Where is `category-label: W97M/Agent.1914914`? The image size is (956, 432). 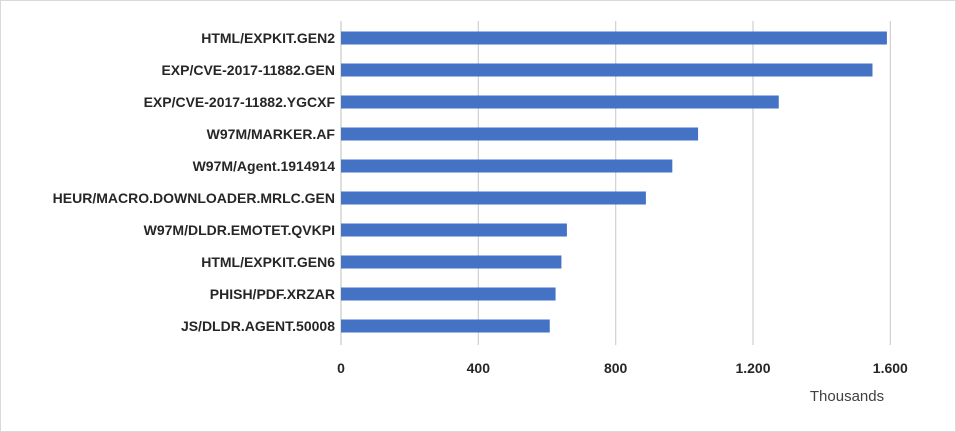
category-label: W97M/Agent.1914914 is located at coordinates (264, 166).